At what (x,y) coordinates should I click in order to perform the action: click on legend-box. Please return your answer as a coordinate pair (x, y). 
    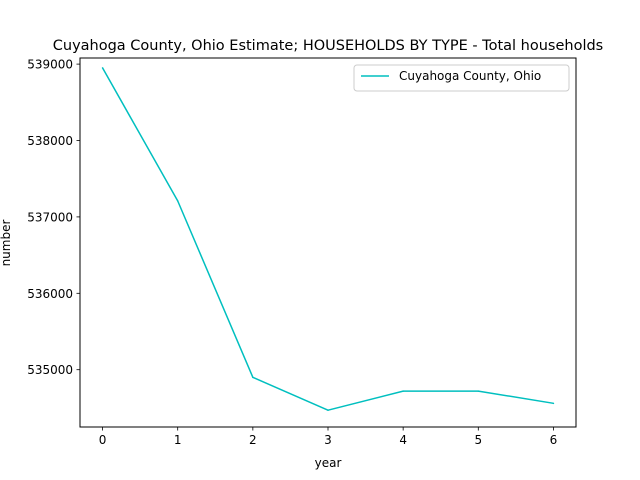
    Looking at the image, I should click on (461, 78).